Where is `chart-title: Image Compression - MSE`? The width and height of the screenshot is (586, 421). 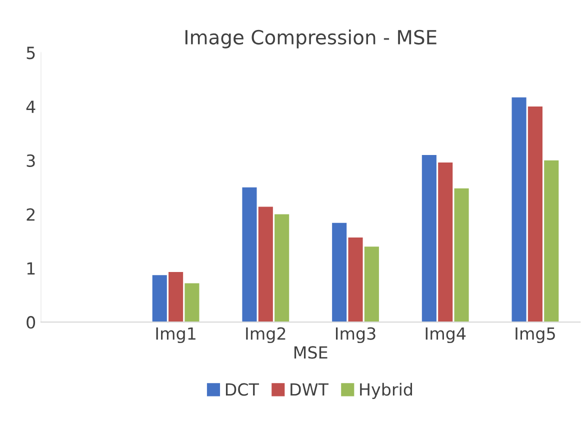
chart-title: Image Compression - MSE is located at coordinates (310, 39).